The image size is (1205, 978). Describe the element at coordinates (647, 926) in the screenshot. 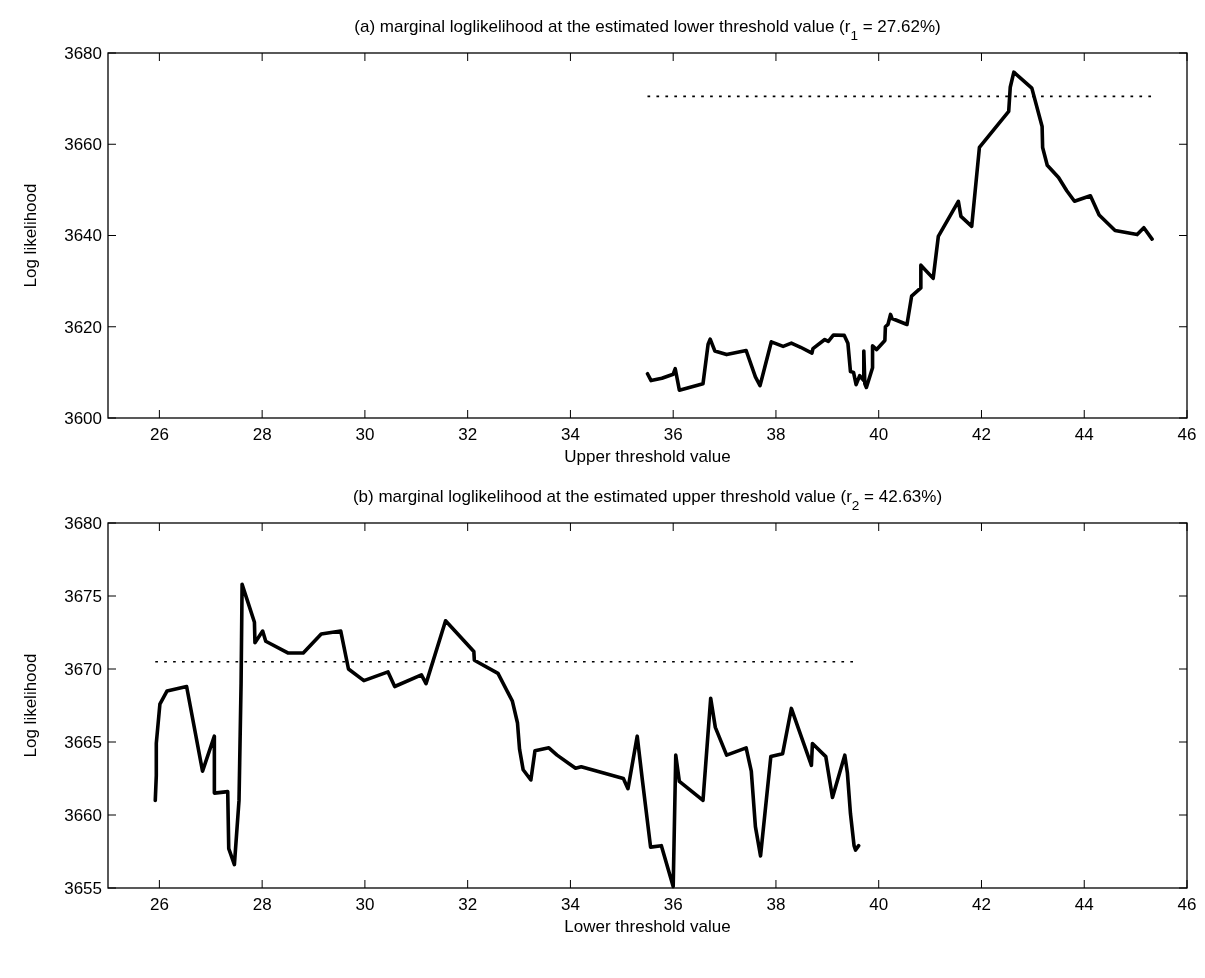

I see `x-axis-title: Lower threshold value` at that location.